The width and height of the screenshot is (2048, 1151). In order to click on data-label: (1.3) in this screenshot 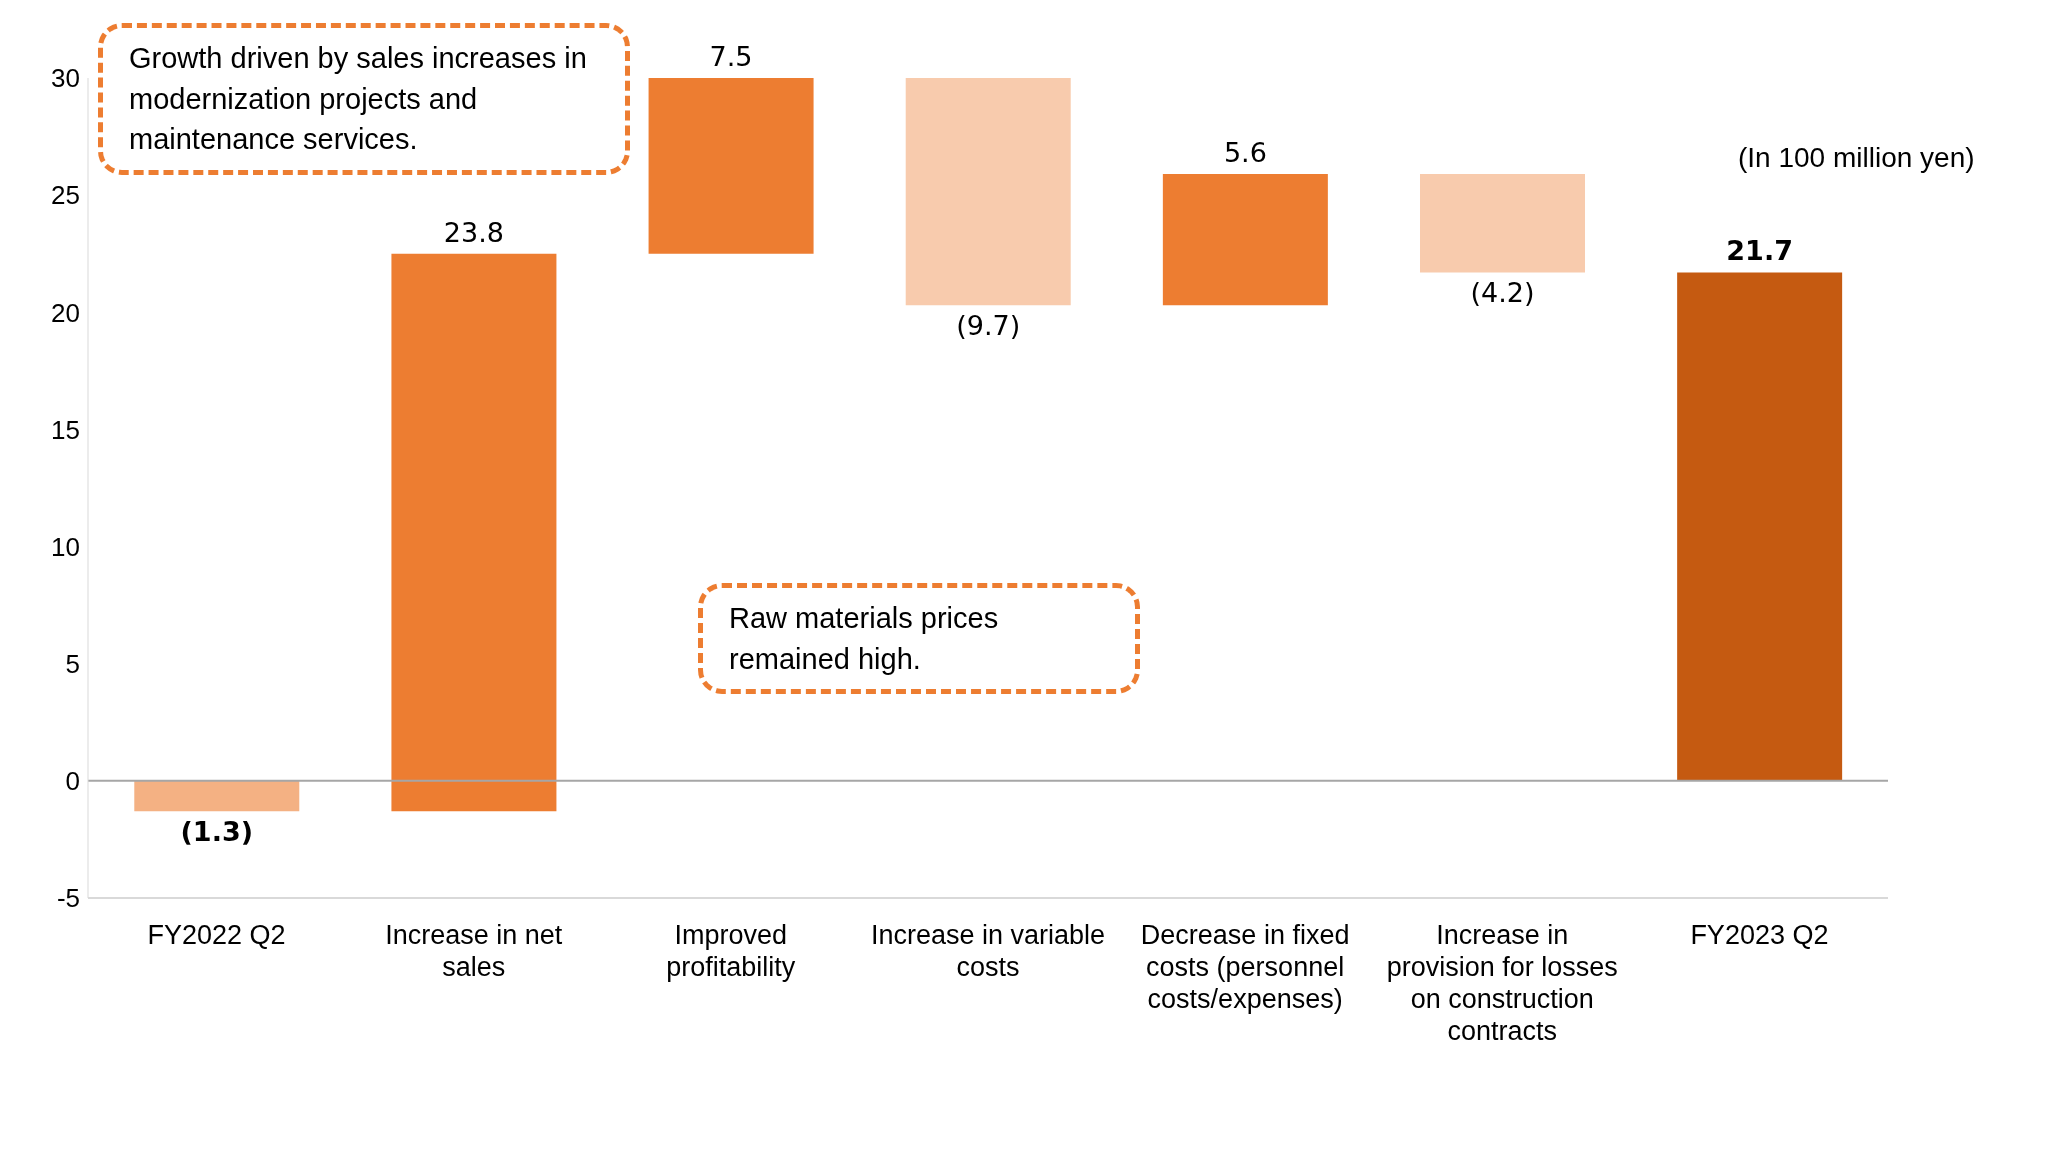, I will do `click(217, 832)`.